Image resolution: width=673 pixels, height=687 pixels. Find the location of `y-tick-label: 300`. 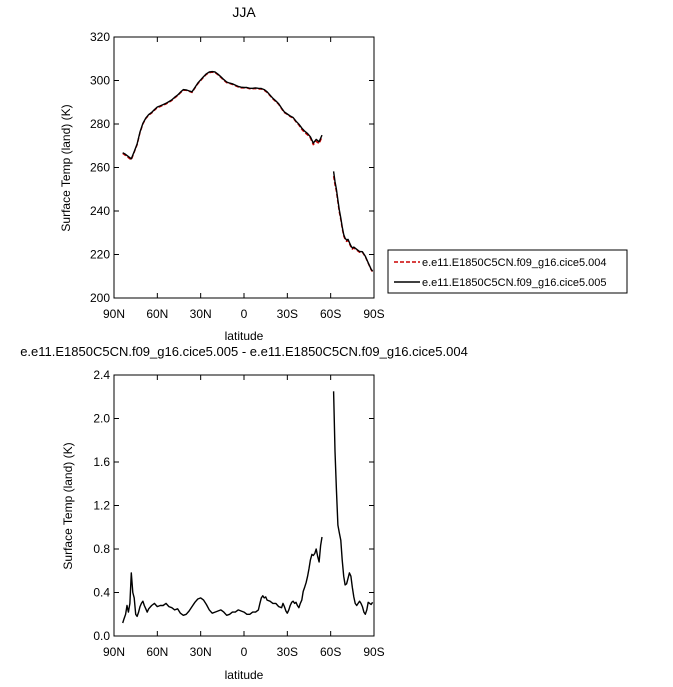

y-tick-label: 300 is located at coordinates (100, 81).